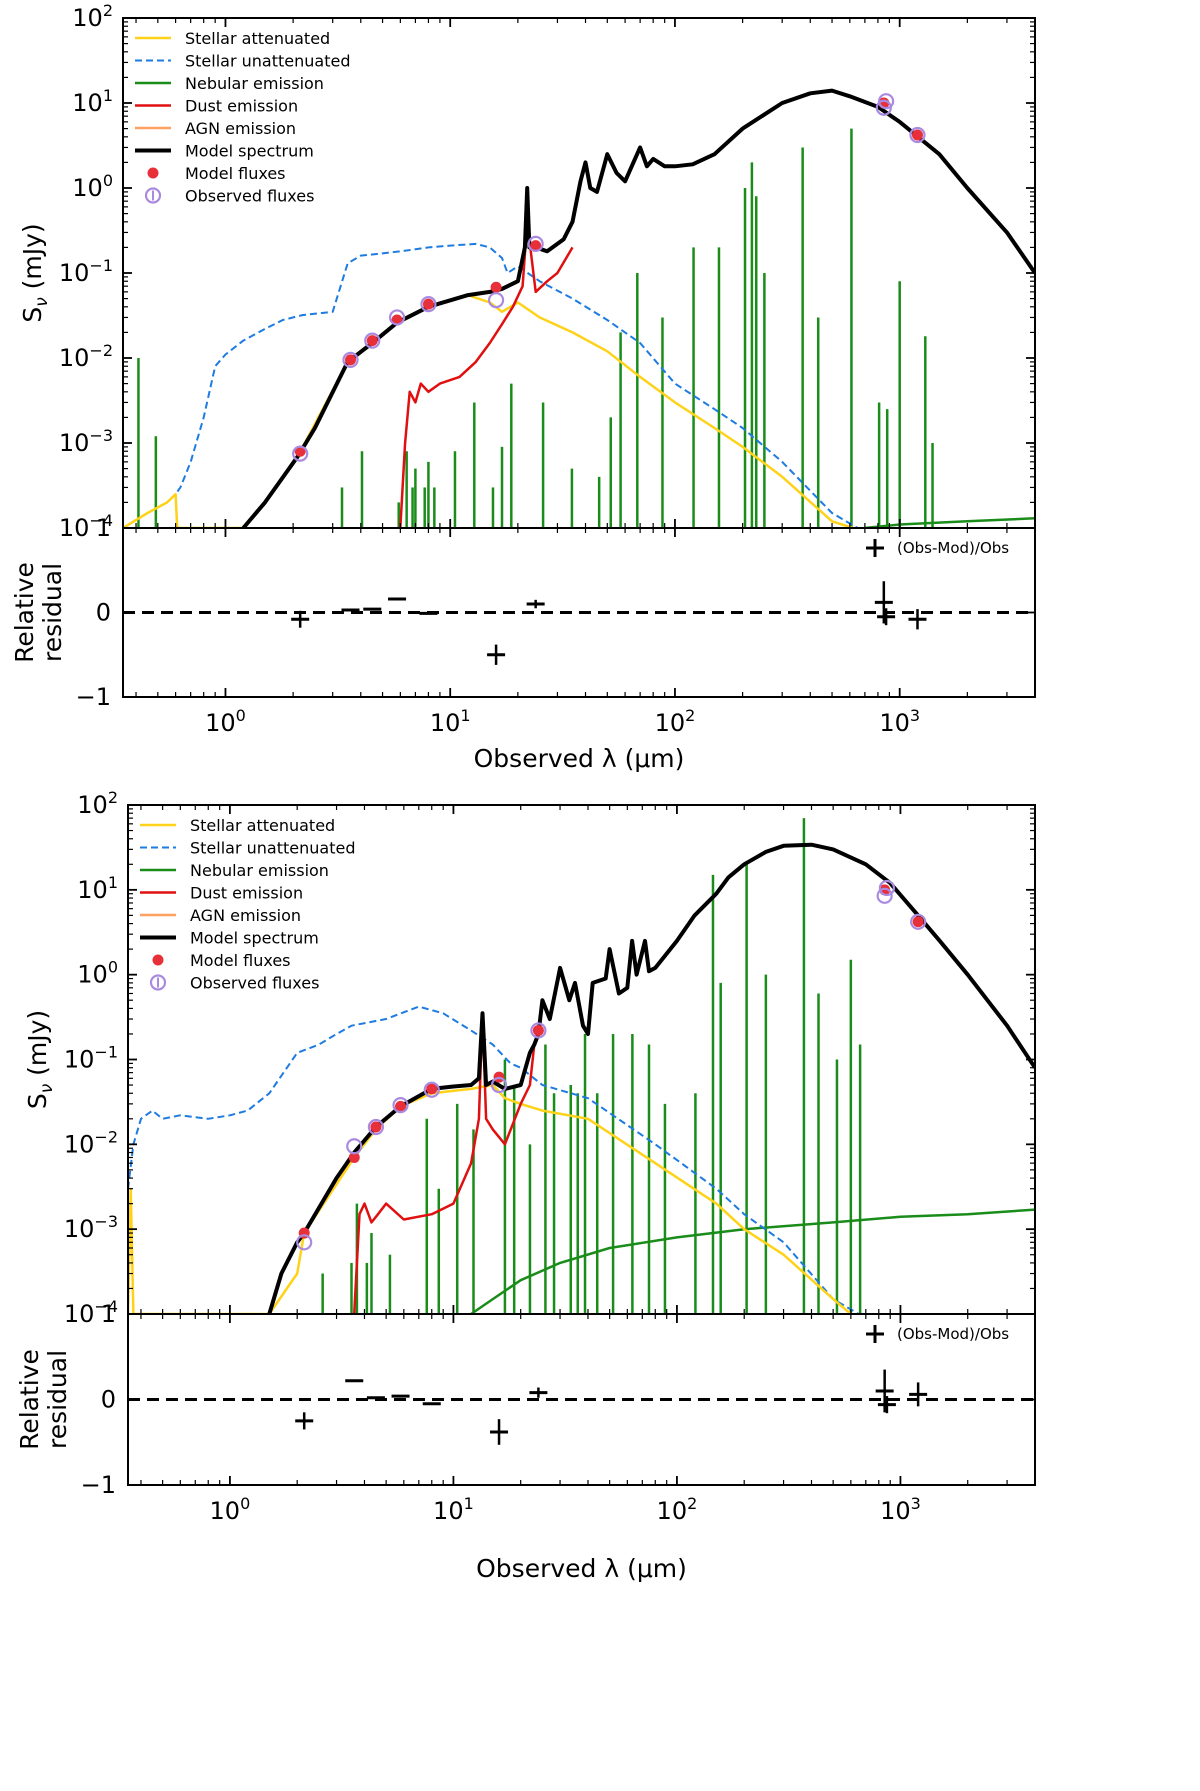  What do you see at coordinates (93, 697) in the screenshot?
I see `residual-tick-label: −1` at bounding box center [93, 697].